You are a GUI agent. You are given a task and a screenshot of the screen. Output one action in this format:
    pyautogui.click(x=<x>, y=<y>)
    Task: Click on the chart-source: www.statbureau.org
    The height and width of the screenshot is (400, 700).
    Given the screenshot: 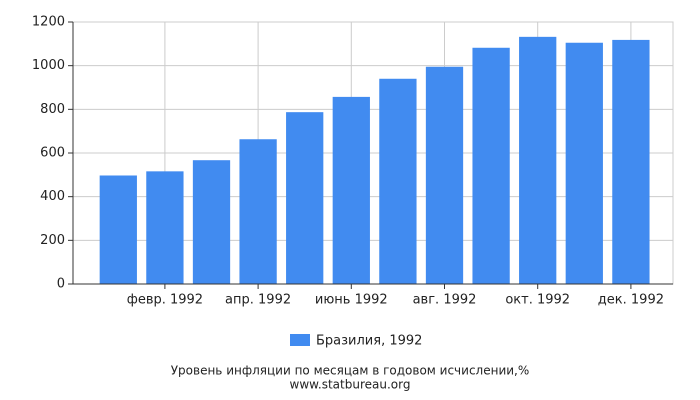 What is the action you would take?
    pyautogui.click(x=350, y=385)
    